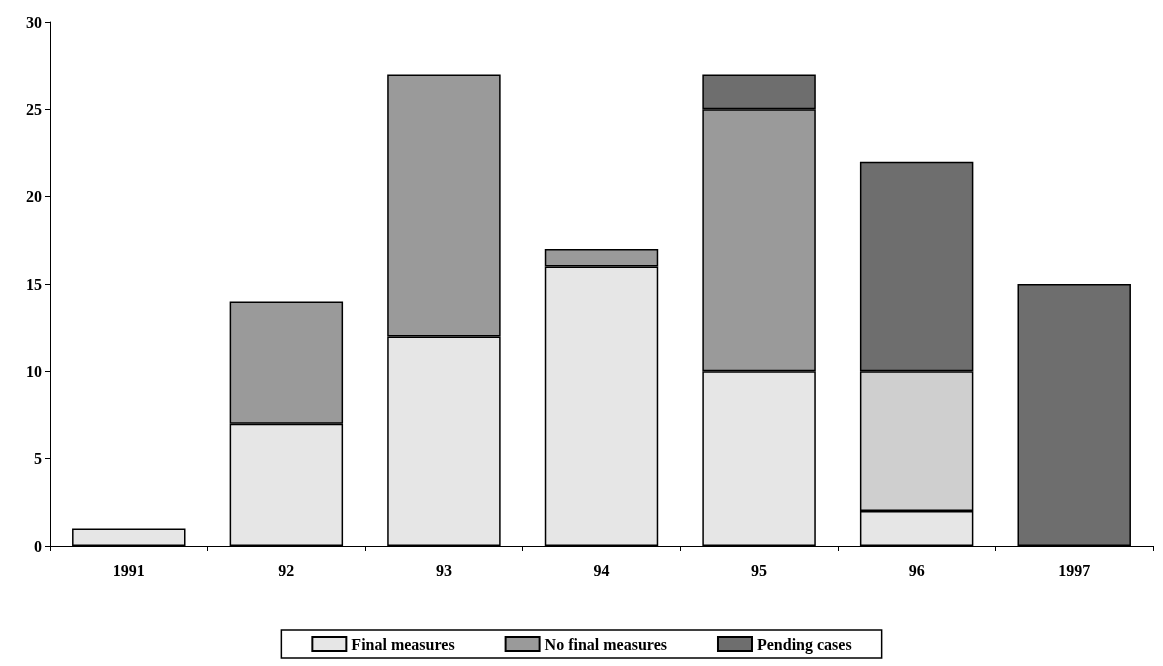 Image resolution: width=1163 pixels, height=666 pixels. I want to click on y-tick-label: 10, so click(34, 371).